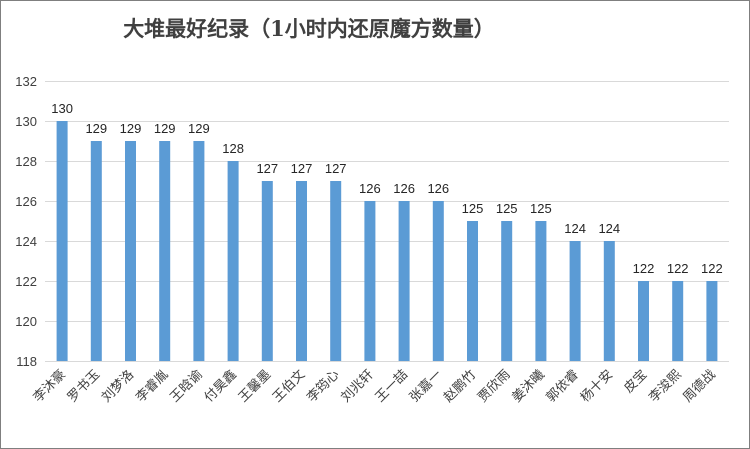  What do you see at coordinates (562, 386) in the screenshot?
I see `category-label: 郭依睿` at bounding box center [562, 386].